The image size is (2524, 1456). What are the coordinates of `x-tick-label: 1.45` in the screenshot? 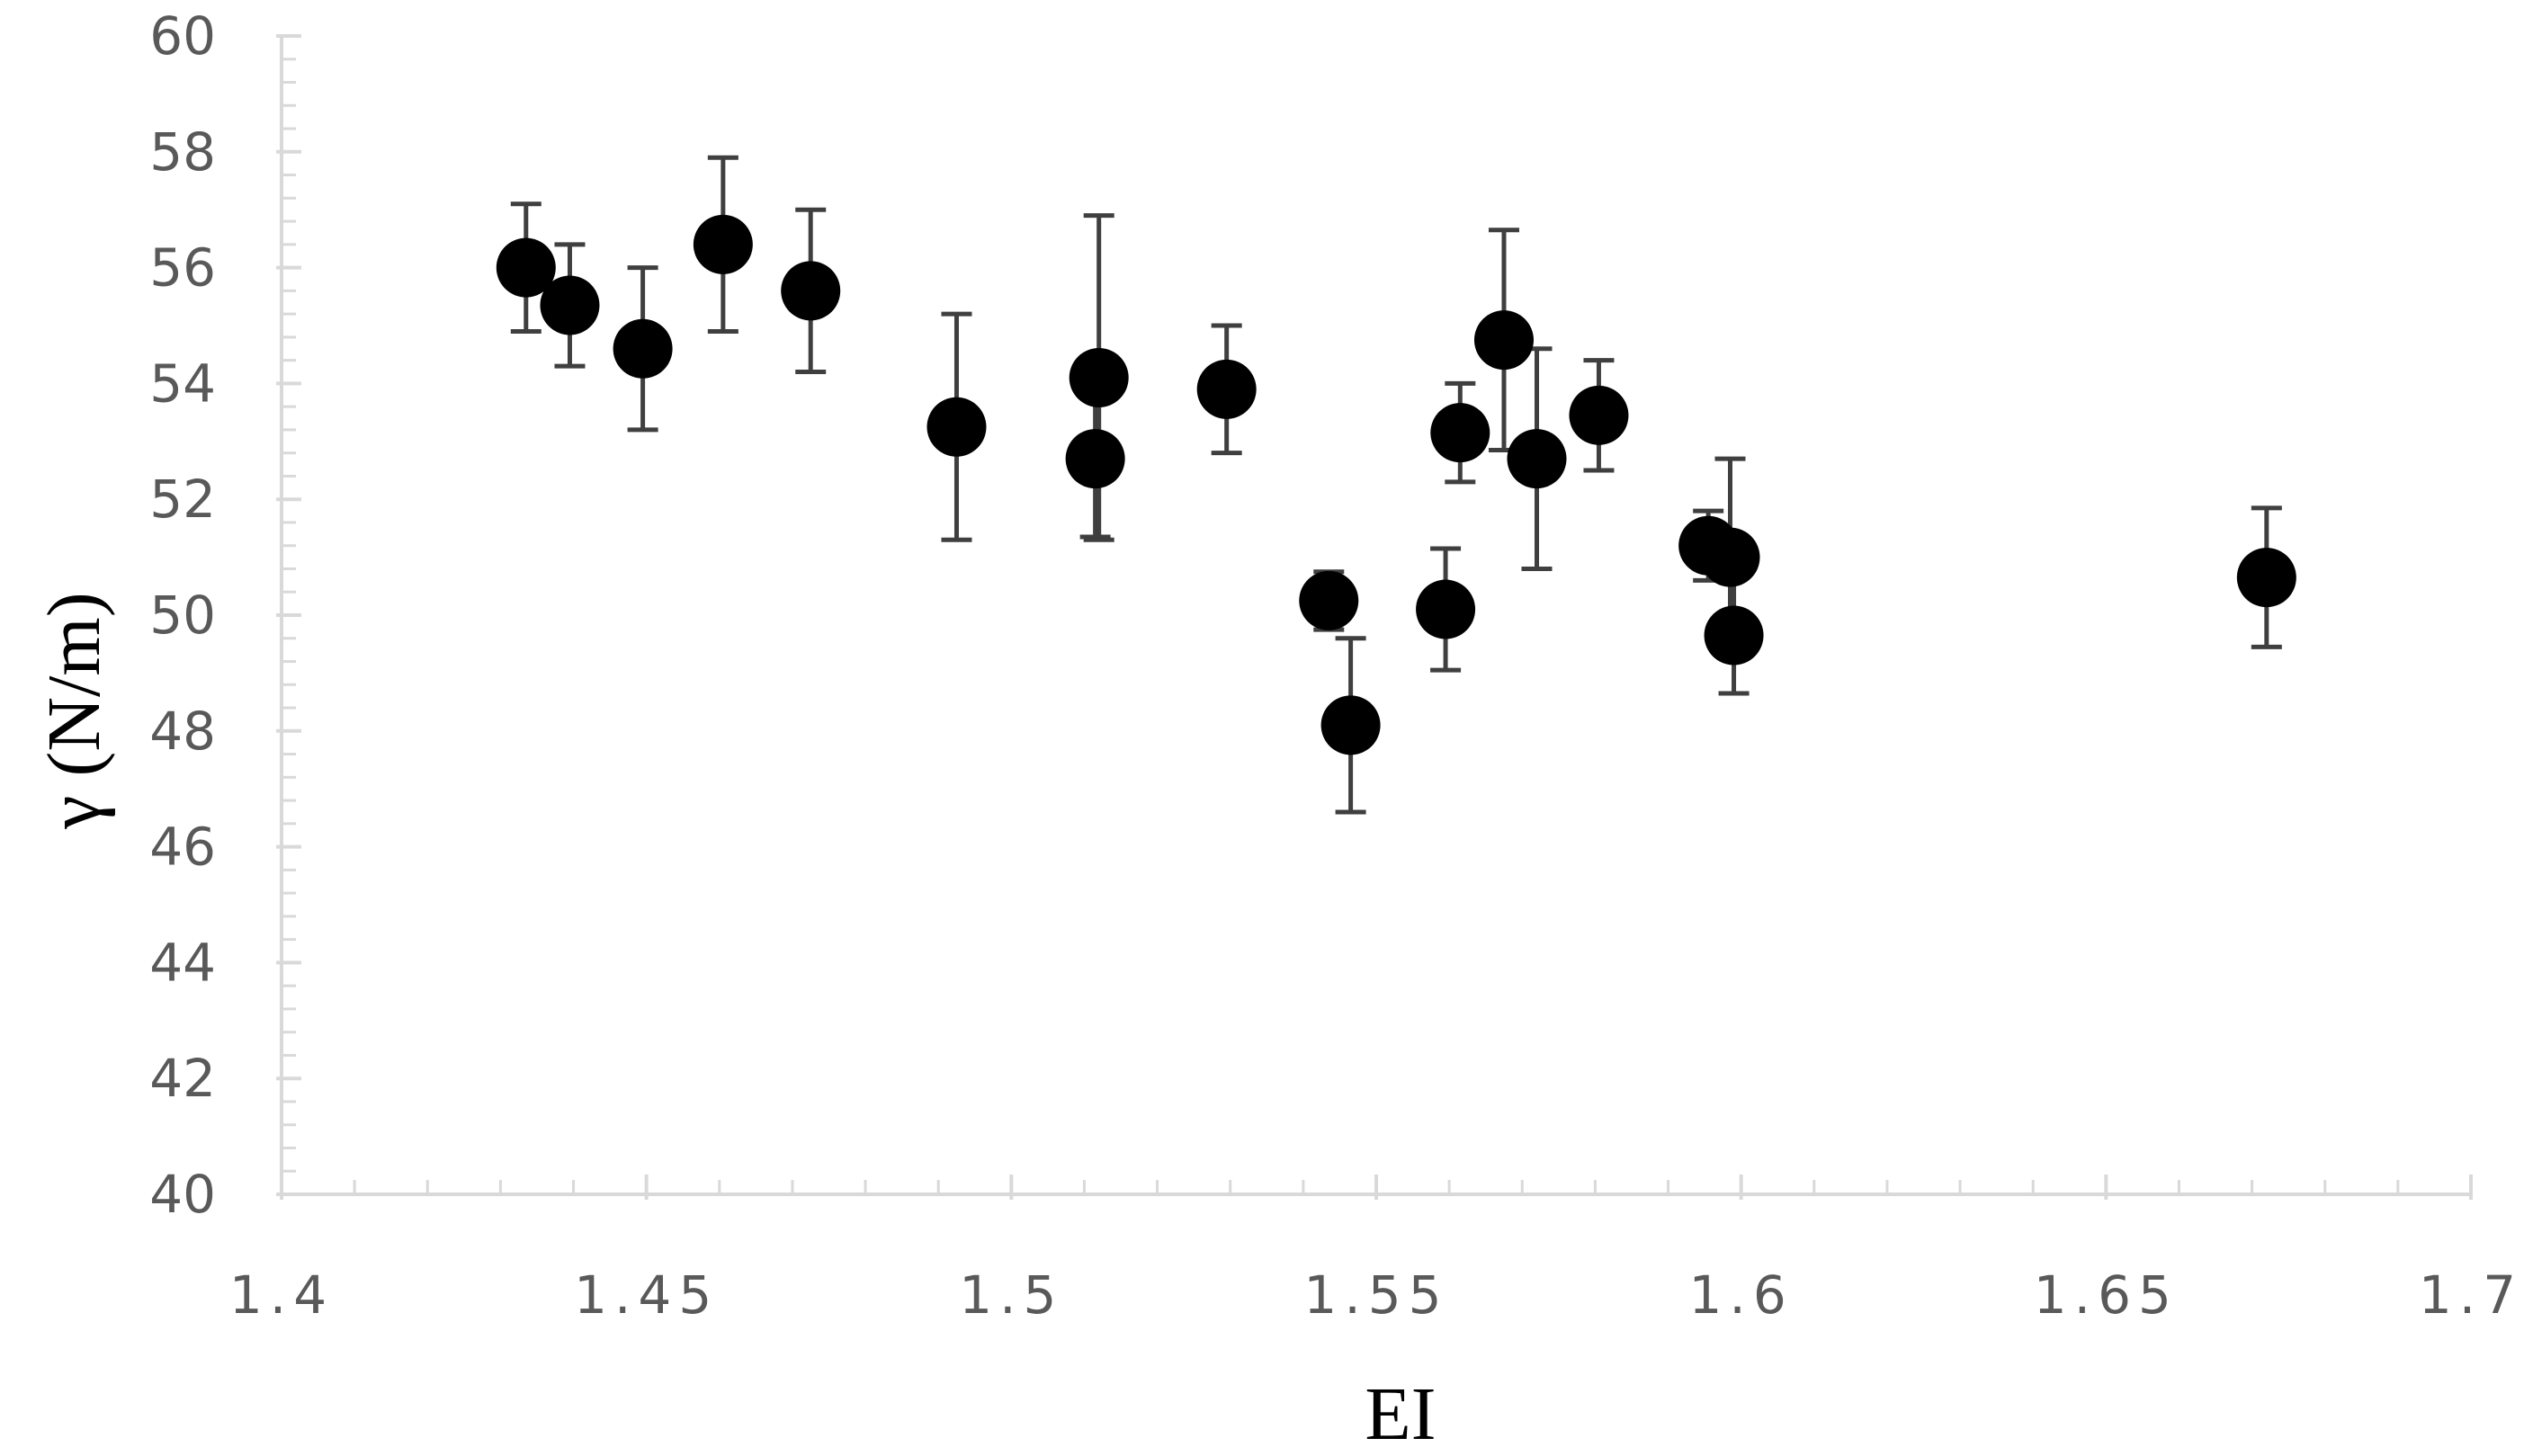 It's located at (646, 1295).